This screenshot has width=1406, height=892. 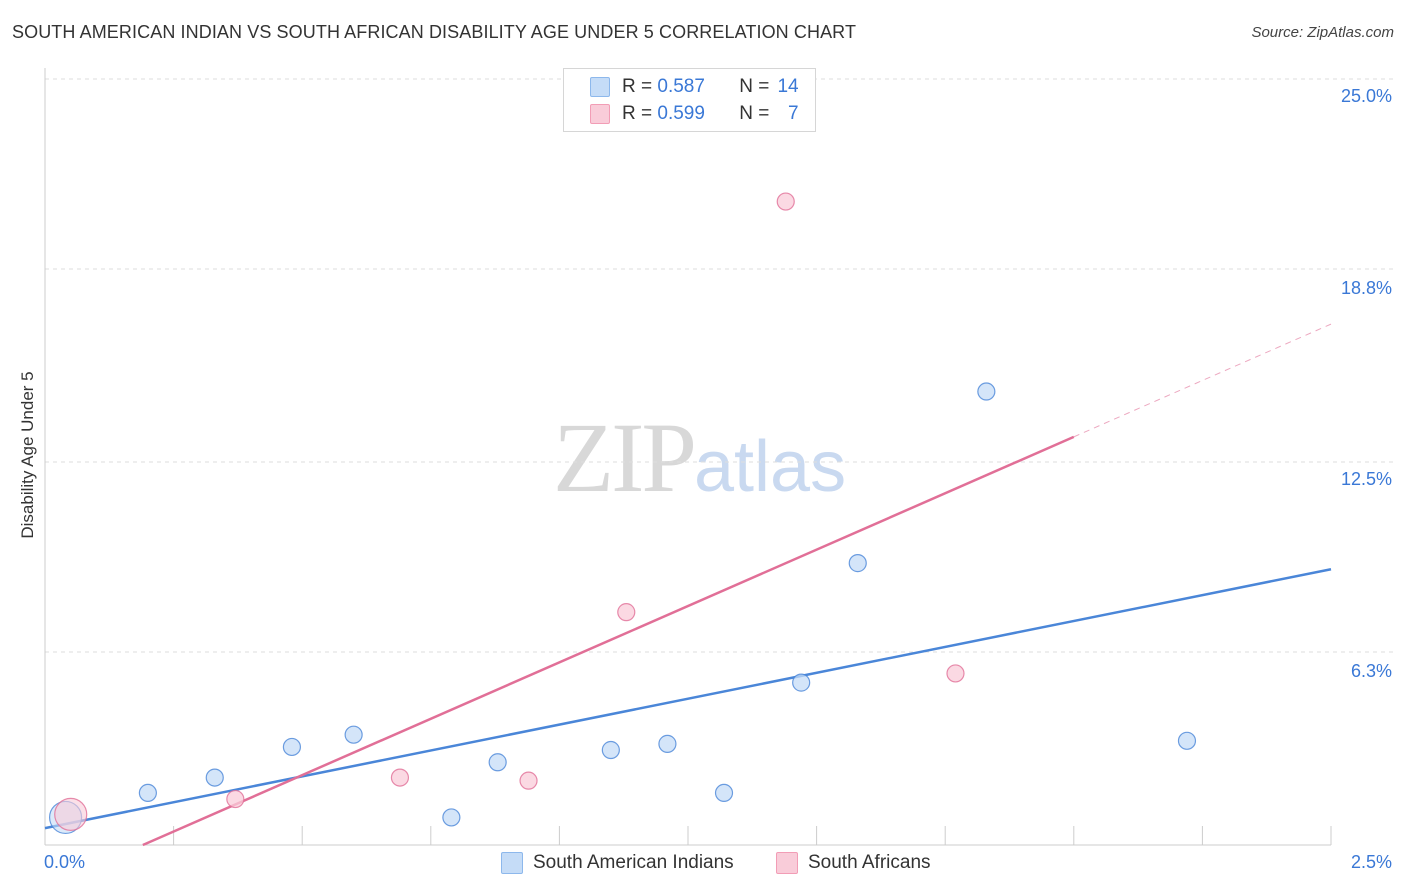 I want to click on y-tick-label: 18.8%, so click(x=1366, y=288).